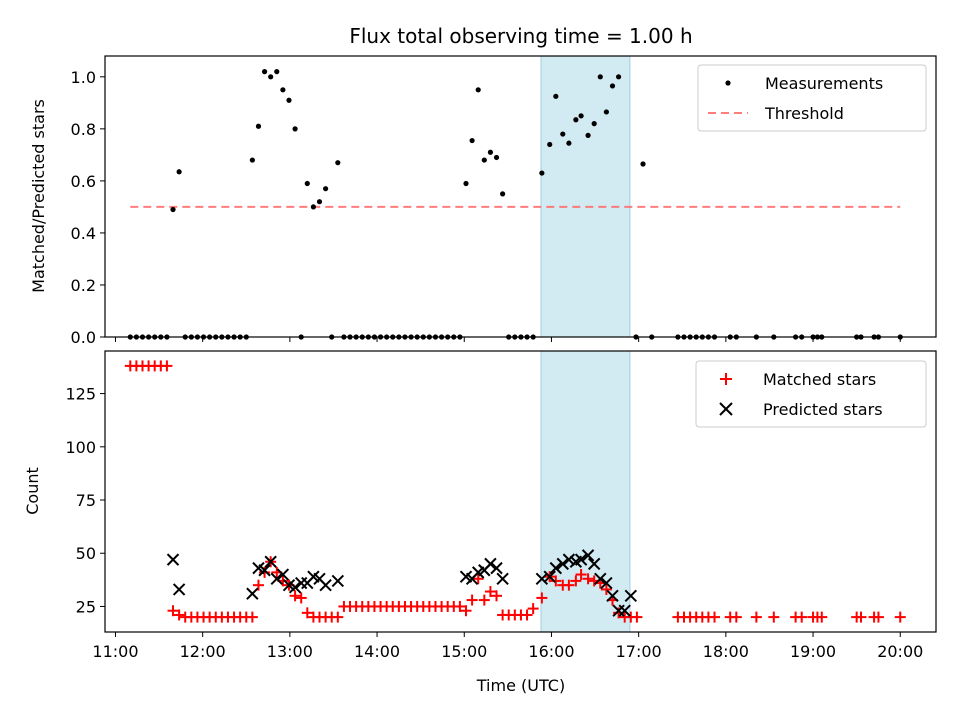 The image size is (960, 720). Describe the element at coordinates (115, 651) in the screenshot. I see `x-tick-label: 11:00` at that location.